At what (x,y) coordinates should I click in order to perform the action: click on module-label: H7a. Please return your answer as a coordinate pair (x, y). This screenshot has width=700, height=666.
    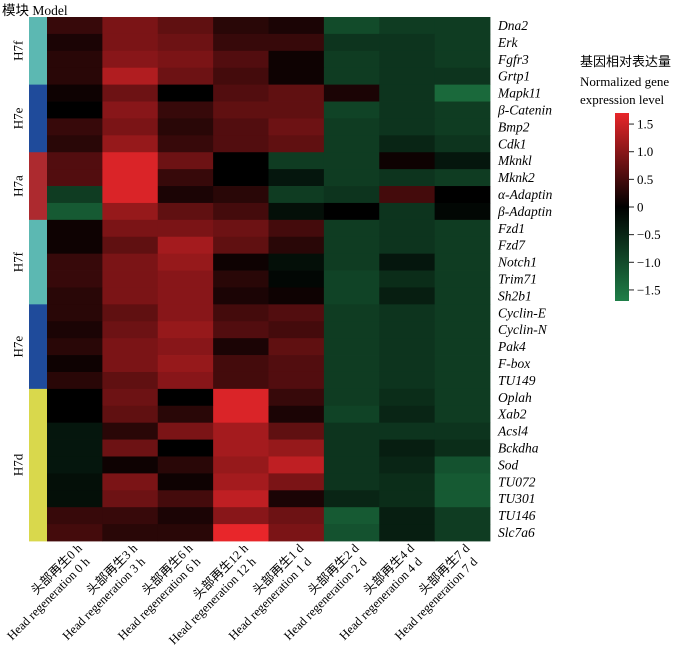
    Looking at the image, I should click on (18, 186).